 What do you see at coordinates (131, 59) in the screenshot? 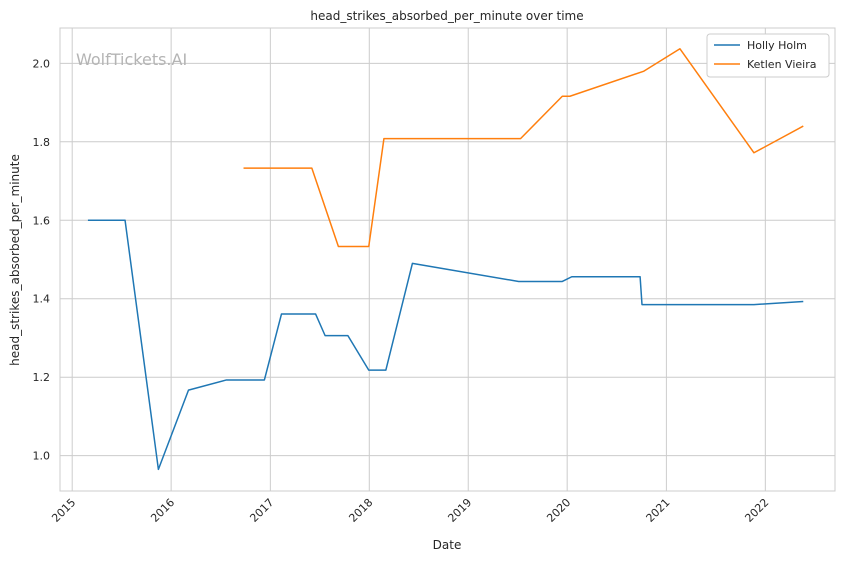
I see `watermark: WolfTickets.AI` at bounding box center [131, 59].